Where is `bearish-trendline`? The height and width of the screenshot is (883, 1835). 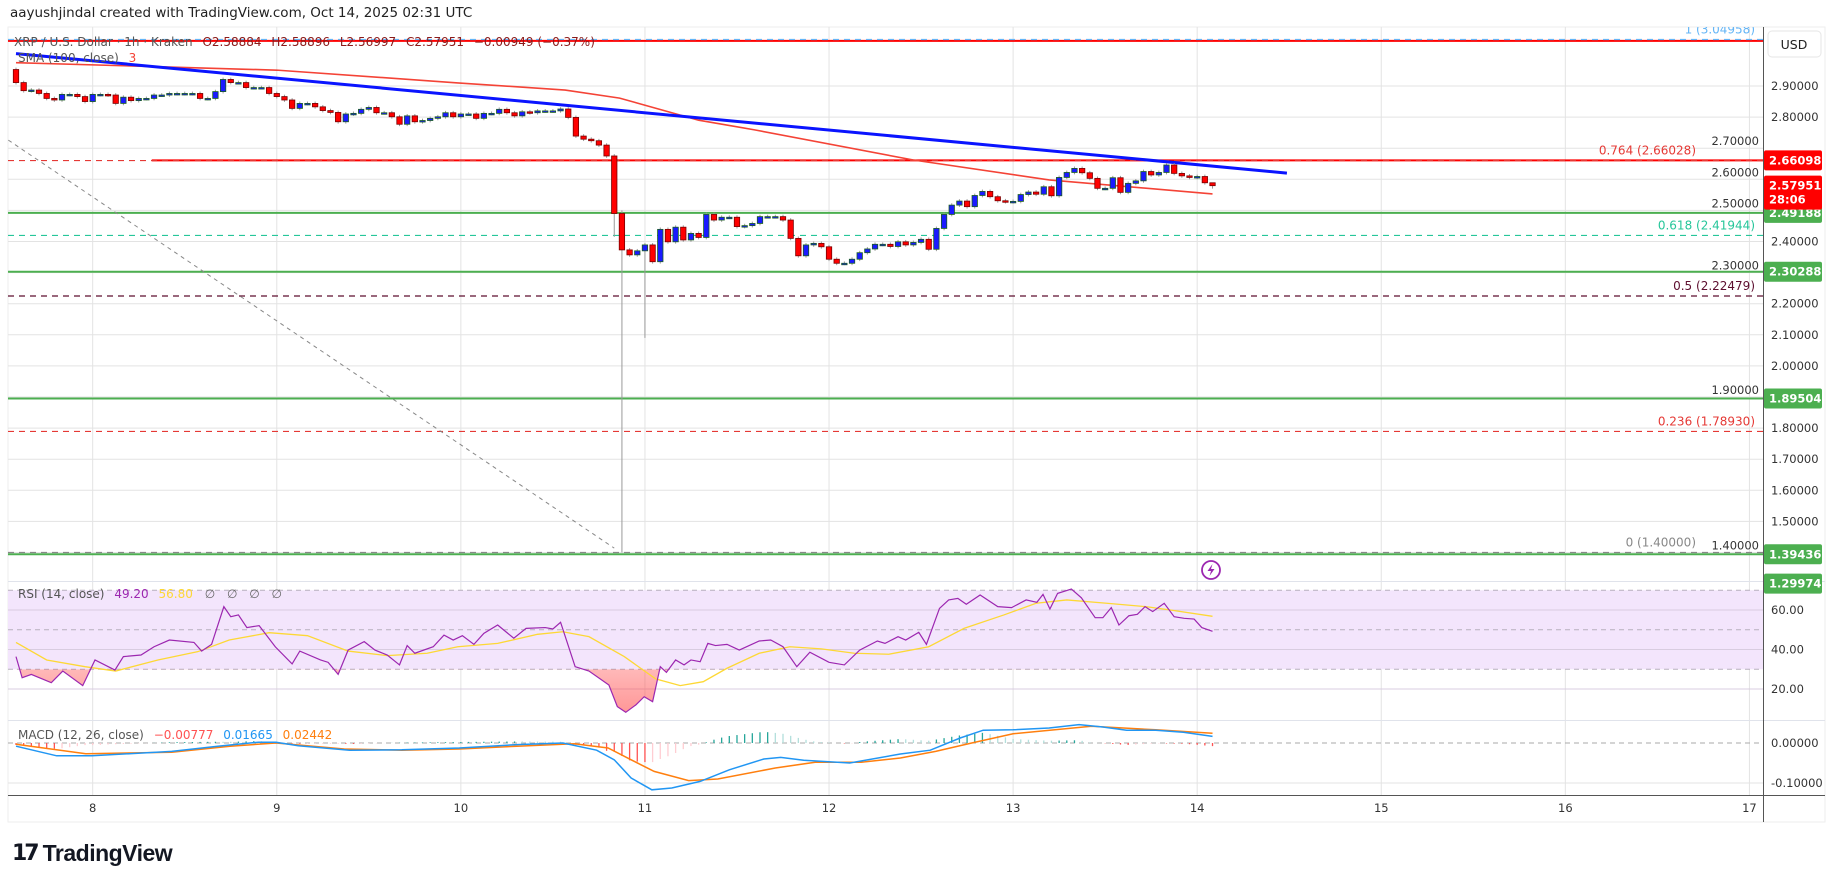
bearish-trendline is located at coordinates (651, 113).